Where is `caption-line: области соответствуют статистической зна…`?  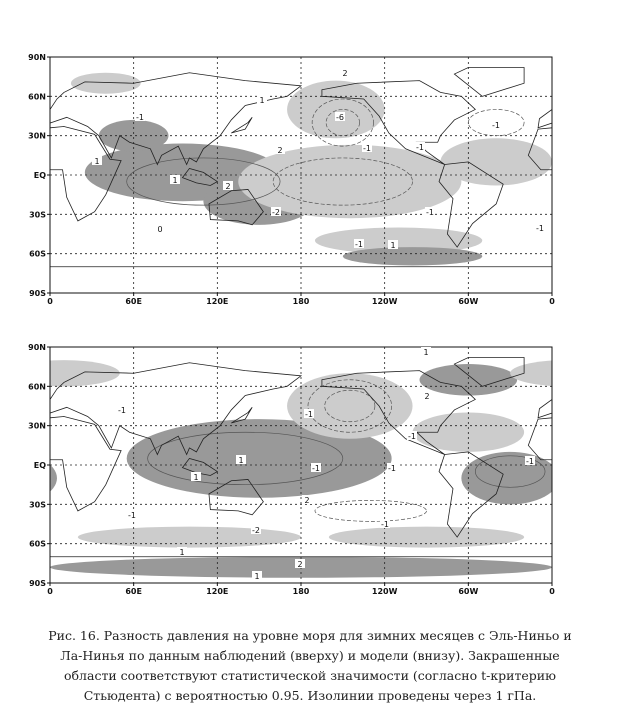 caption-line: области соответствуют статистической зна… is located at coordinates (310, 675).